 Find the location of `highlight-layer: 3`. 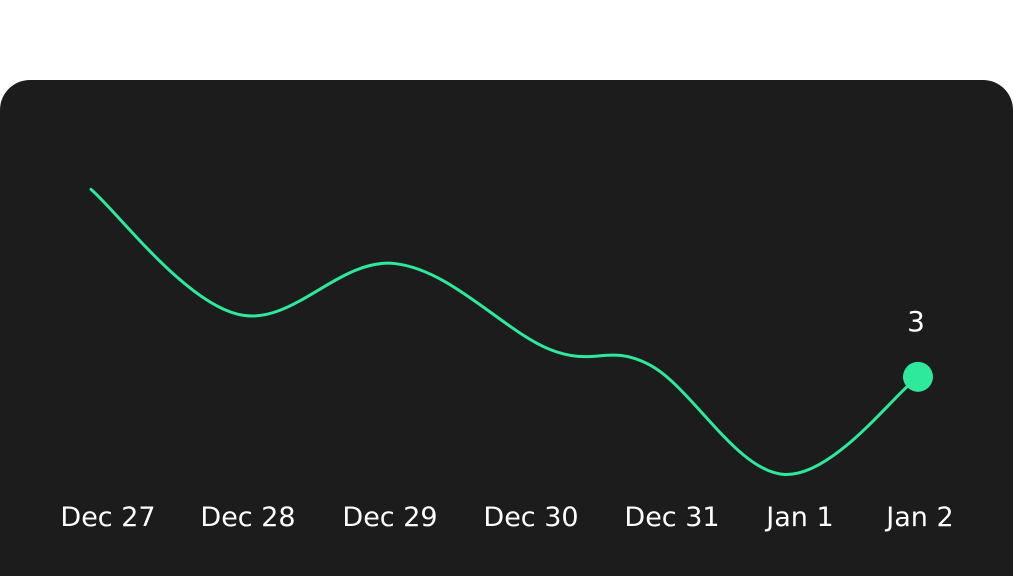

highlight-layer: 3 is located at coordinates (918, 348).